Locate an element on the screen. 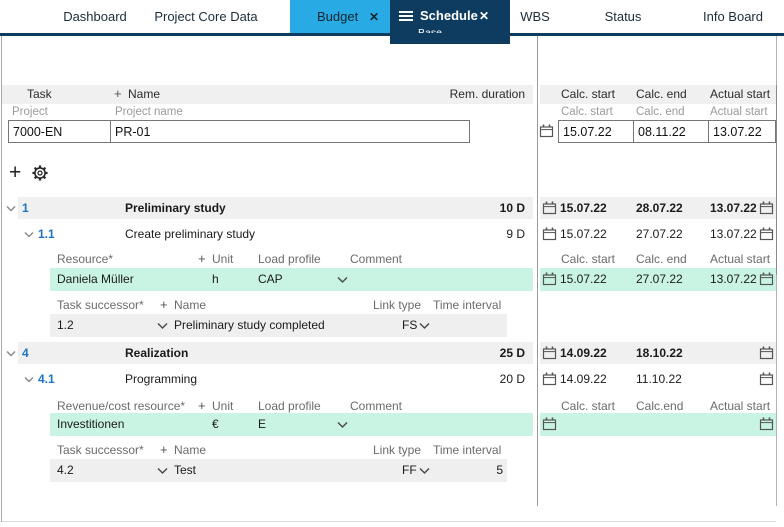  load-profile-header: Load profile is located at coordinates (289, 406).